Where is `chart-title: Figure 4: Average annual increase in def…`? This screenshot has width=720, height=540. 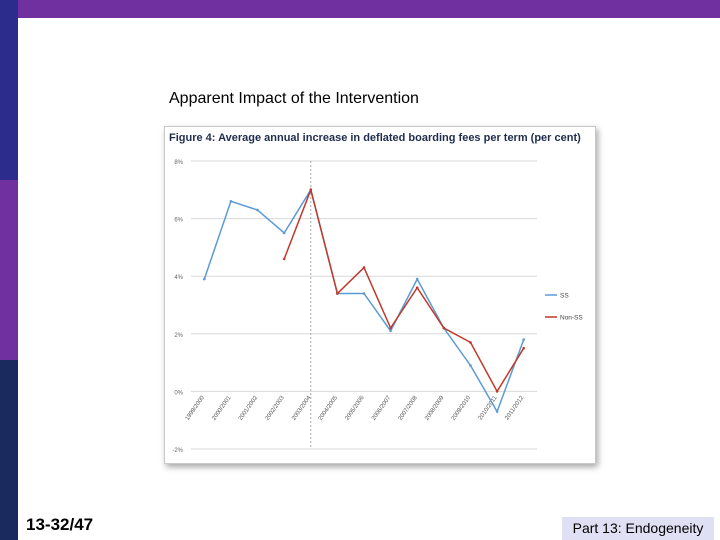 chart-title: Figure 4: Average annual increase in def… is located at coordinates (375, 138).